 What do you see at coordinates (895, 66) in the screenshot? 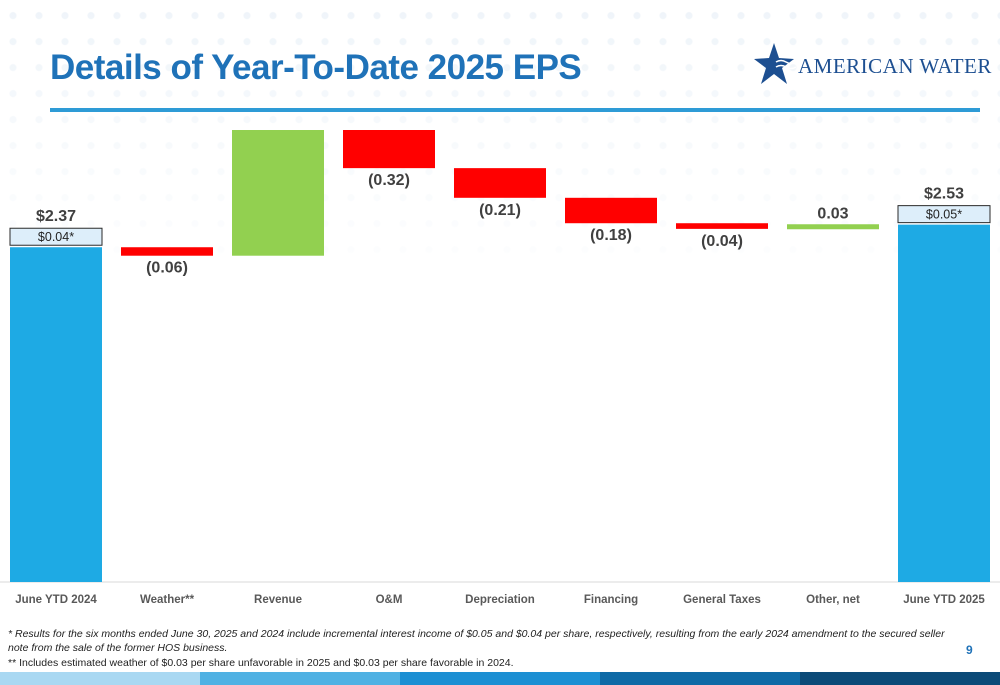
I see `logo-text: AMERICAN WATER` at bounding box center [895, 66].